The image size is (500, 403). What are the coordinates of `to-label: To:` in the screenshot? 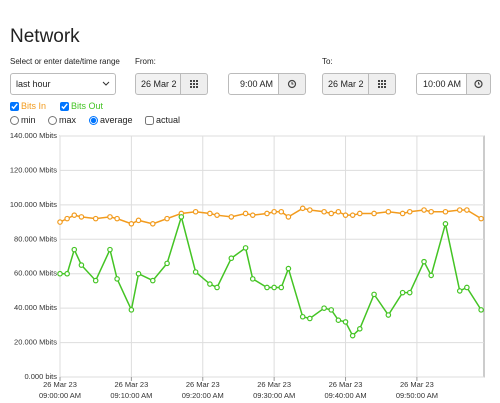 It's located at (327, 61).